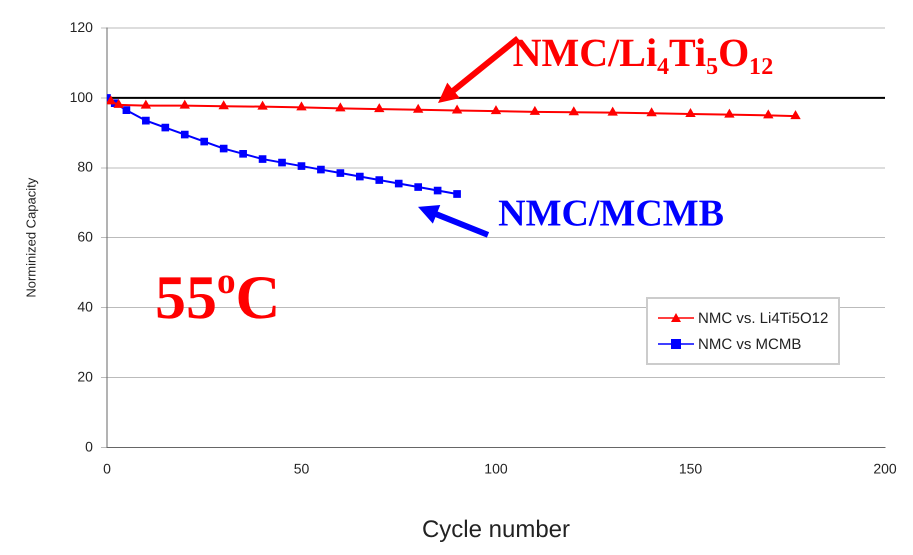 The image size is (913, 555). What do you see at coordinates (85, 166) in the screenshot?
I see `y-tick-label: 80` at bounding box center [85, 166].